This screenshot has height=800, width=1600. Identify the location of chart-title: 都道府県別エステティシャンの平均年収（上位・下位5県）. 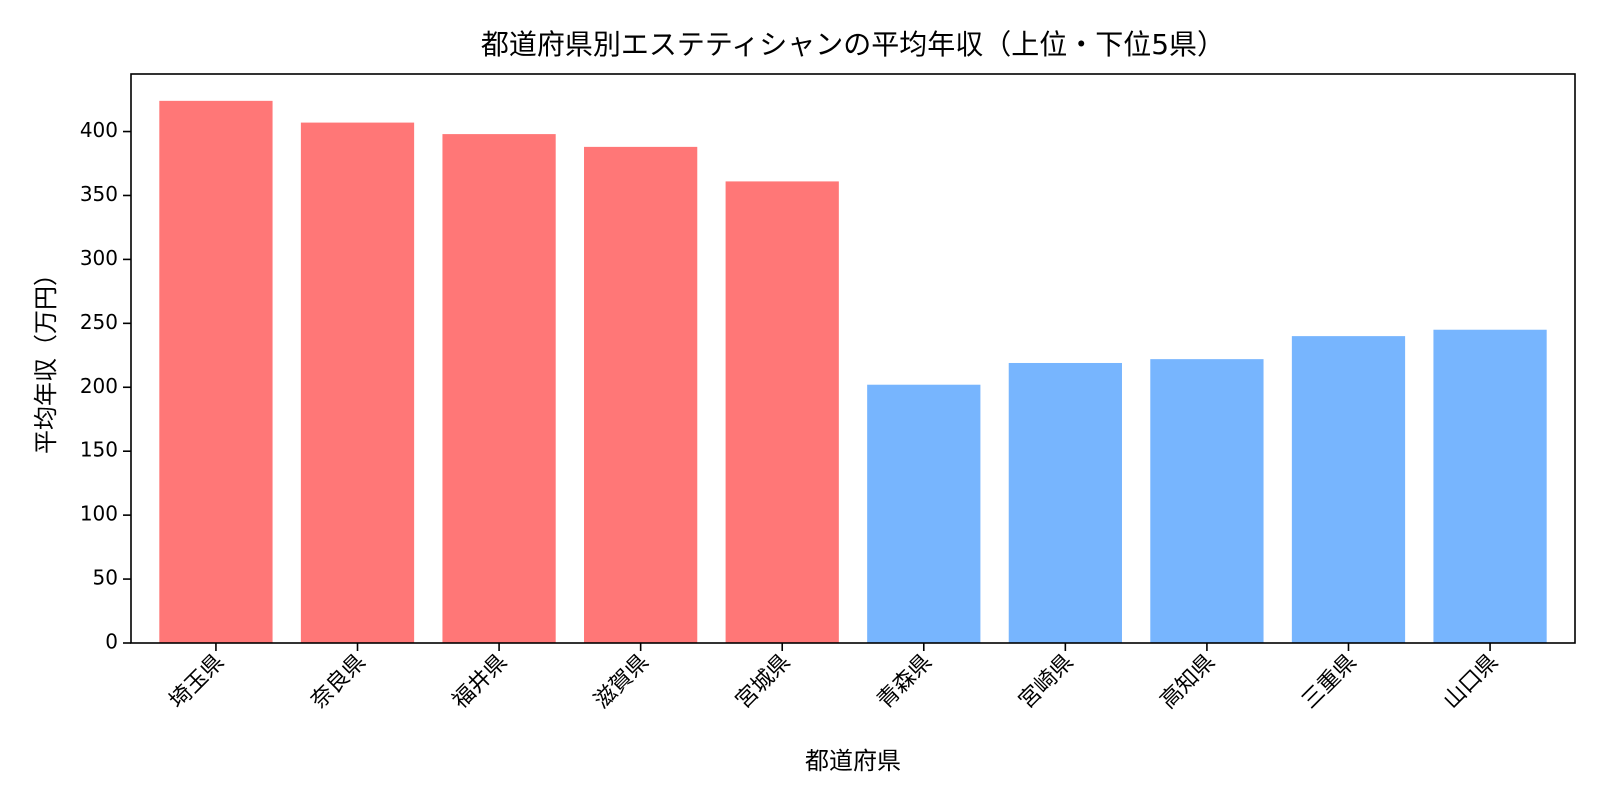
(853, 44).